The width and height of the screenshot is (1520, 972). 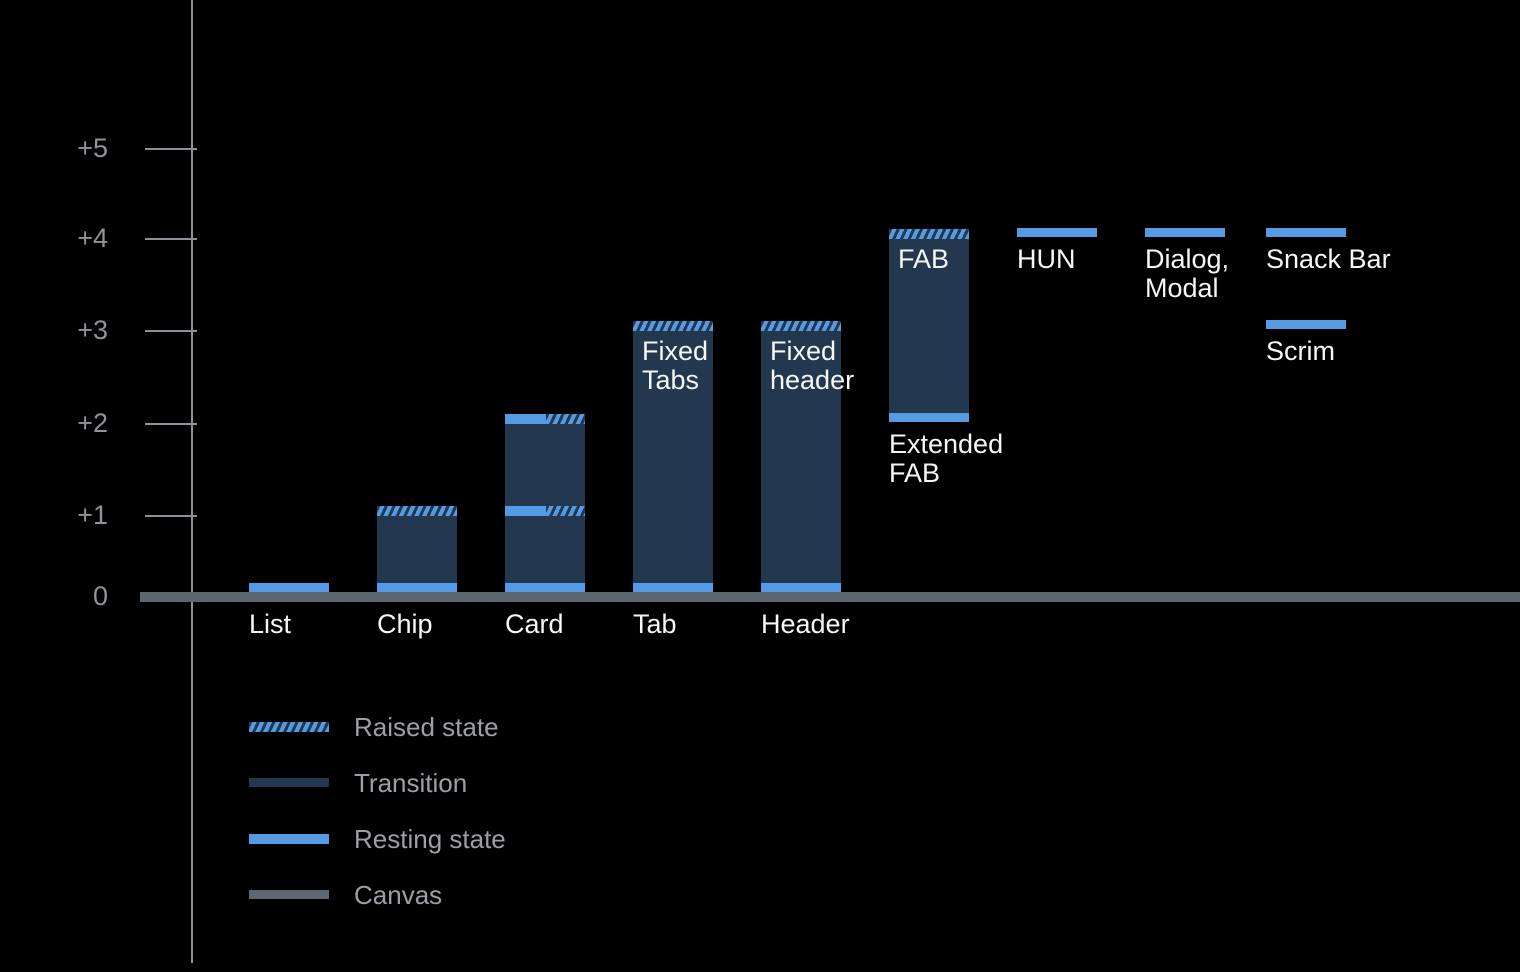 I want to click on y-axis-line, so click(x=192, y=481).